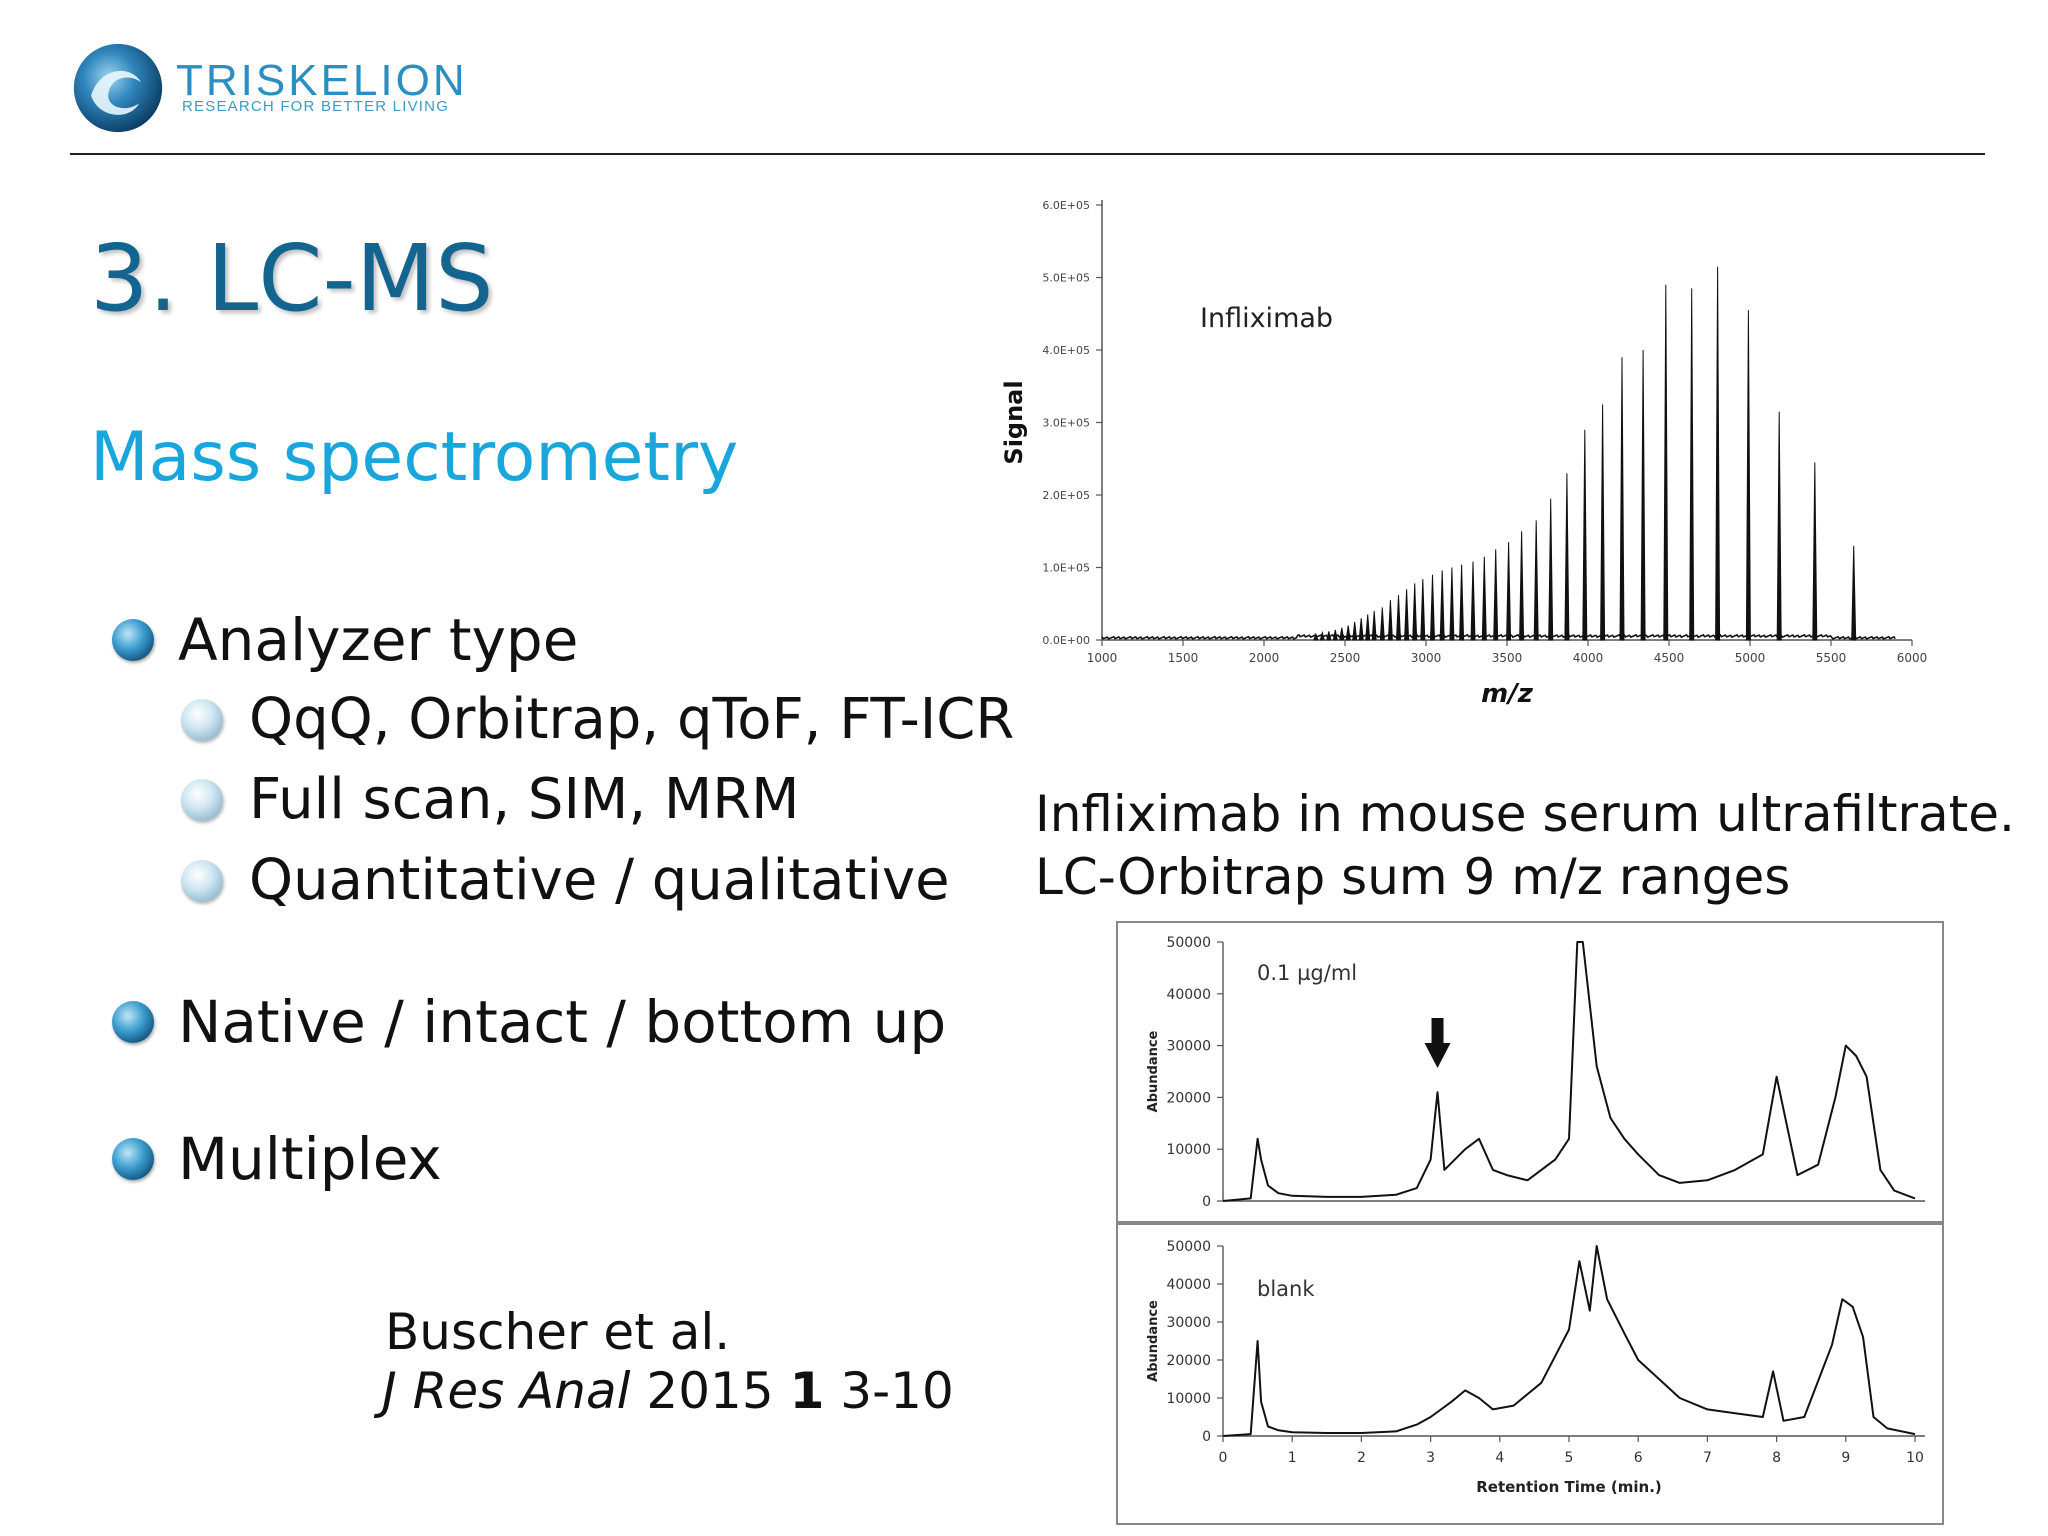 Image resolution: width=2048 pixels, height=1536 pixels. I want to click on figure-caption-line2: LC-Orbitrap sum 9 m/z ranges, so click(1413, 877).